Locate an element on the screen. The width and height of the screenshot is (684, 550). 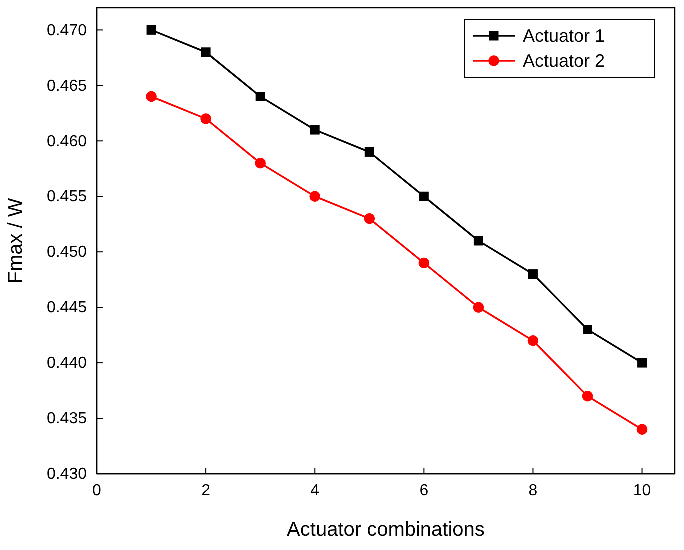
legend-label: Actuator 1 is located at coordinates (564, 36).